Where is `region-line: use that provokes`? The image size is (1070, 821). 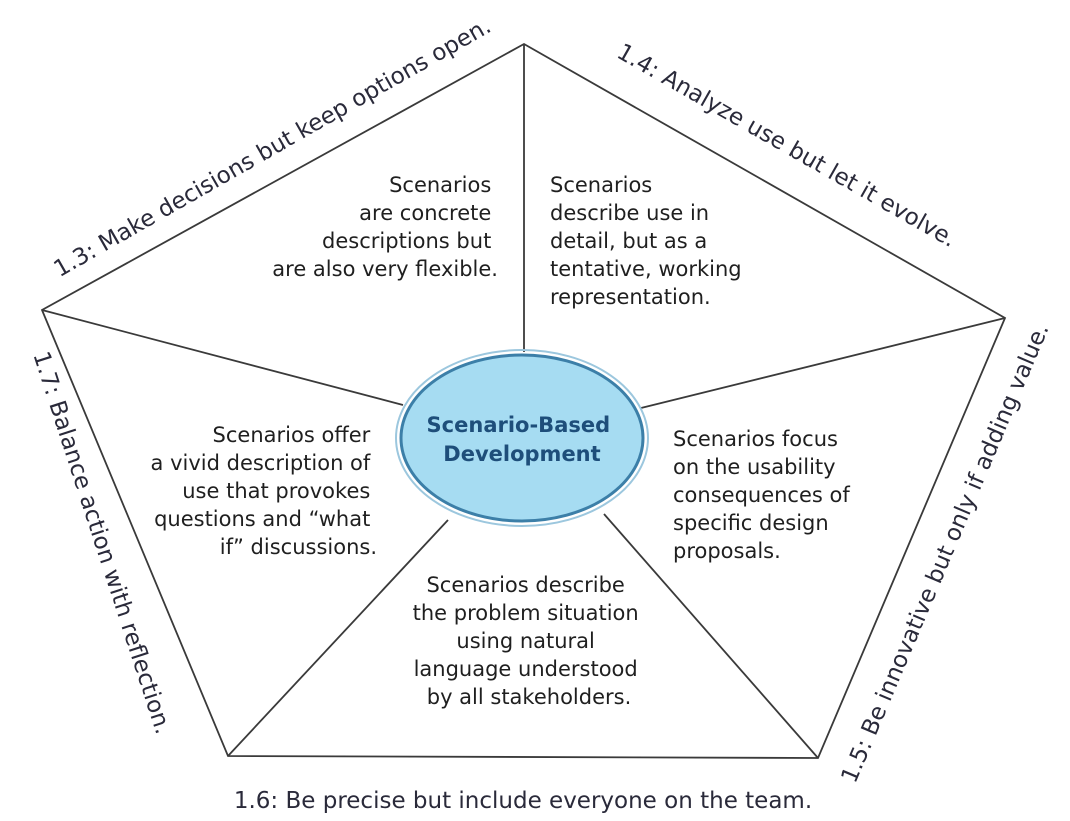
region-line: use that provokes is located at coordinates (276, 491).